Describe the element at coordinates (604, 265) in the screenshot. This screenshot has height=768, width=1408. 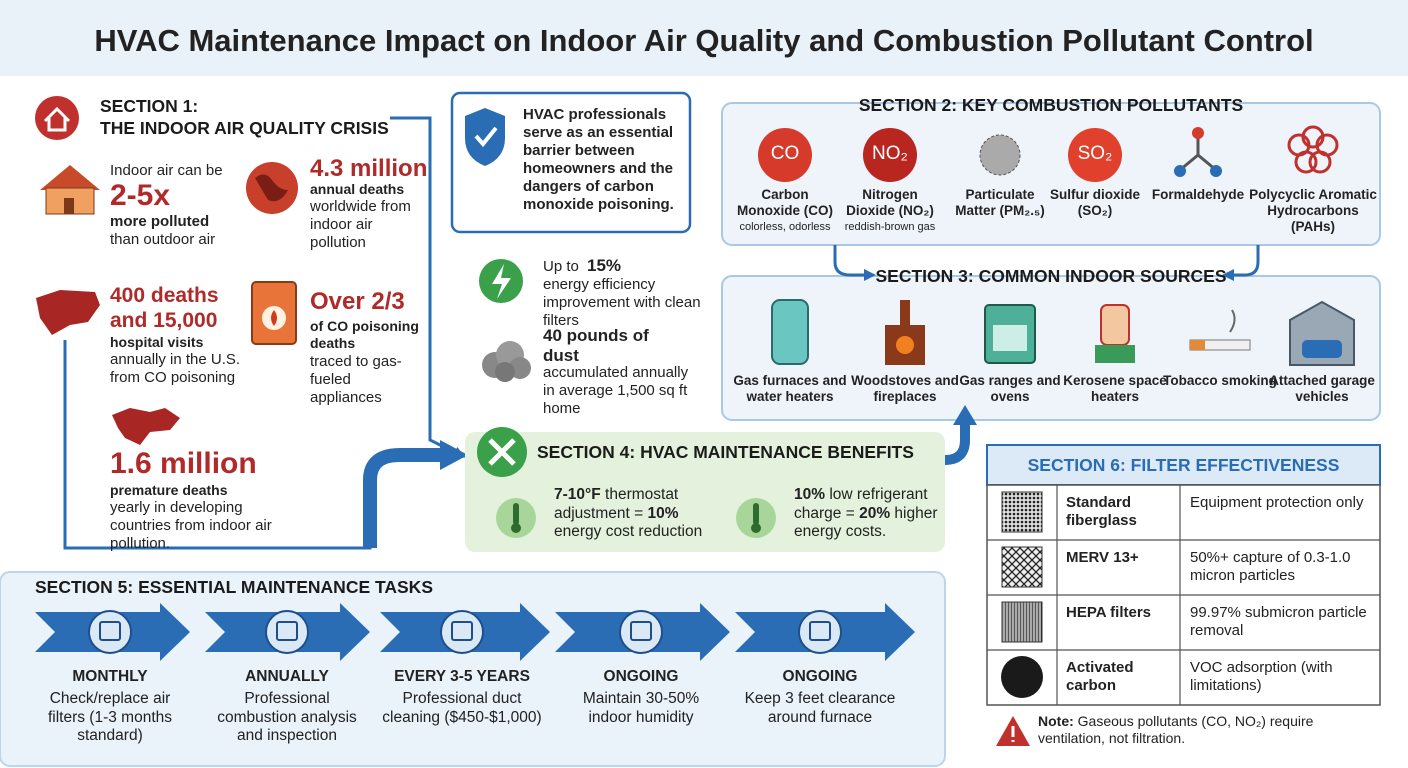
I see `energy-figure: 15%` at that location.